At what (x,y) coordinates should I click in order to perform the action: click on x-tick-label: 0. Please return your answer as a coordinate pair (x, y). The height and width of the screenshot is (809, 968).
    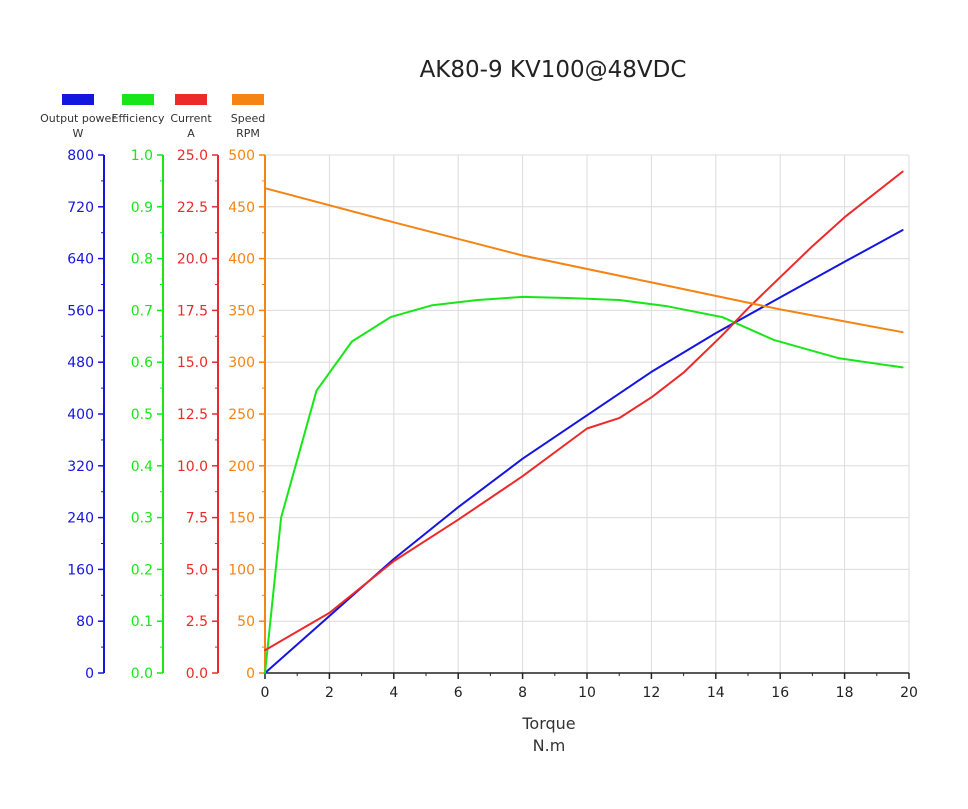
    Looking at the image, I should click on (265, 693).